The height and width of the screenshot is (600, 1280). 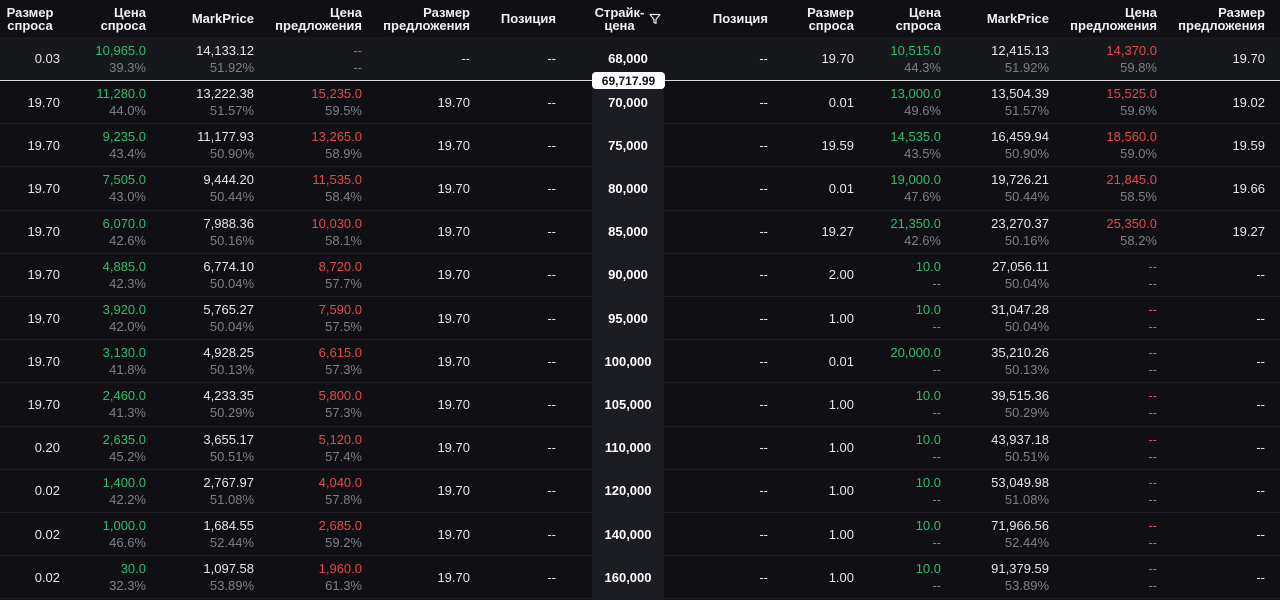 What do you see at coordinates (308, 491) in the screenshot?
I see `call-ask: 4,040.0 57.8%` at bounding box center [308, 491].